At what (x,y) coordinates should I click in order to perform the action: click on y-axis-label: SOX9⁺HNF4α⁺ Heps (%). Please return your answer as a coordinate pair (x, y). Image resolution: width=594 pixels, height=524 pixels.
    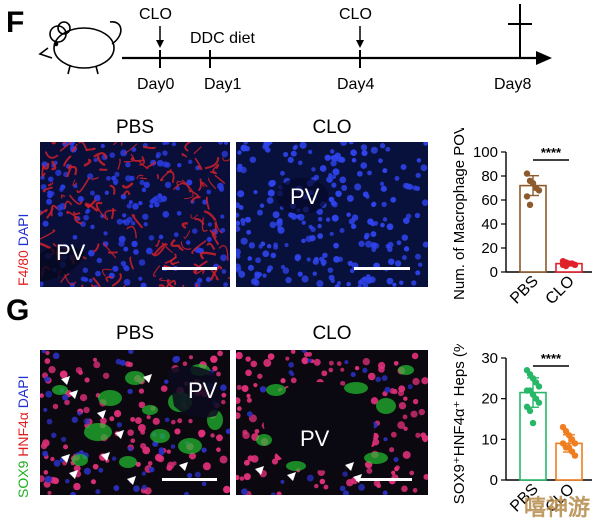
    Looking at the image, I should click on (459, 424).